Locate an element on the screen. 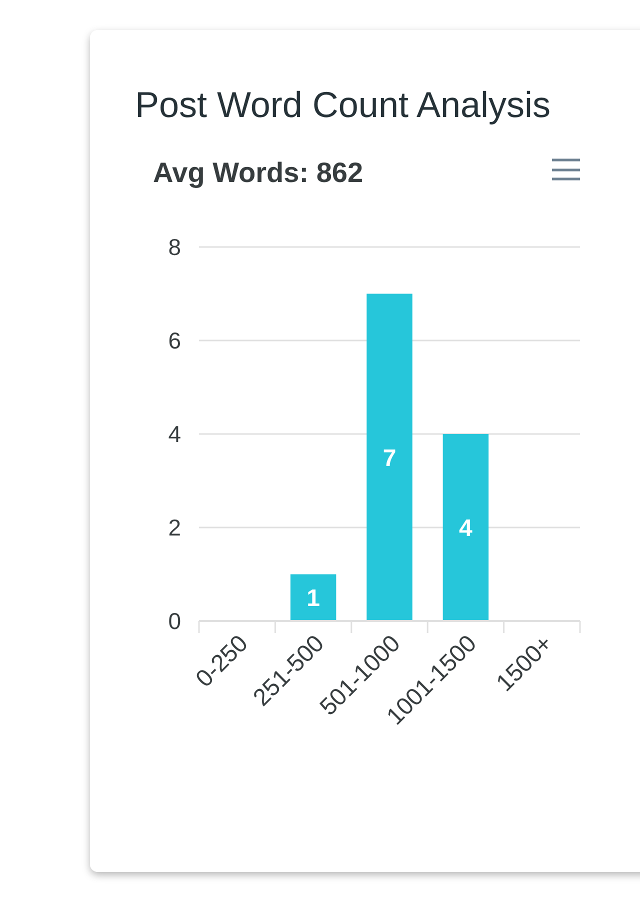  data-label: 7 is located at coordinates (389, 458).